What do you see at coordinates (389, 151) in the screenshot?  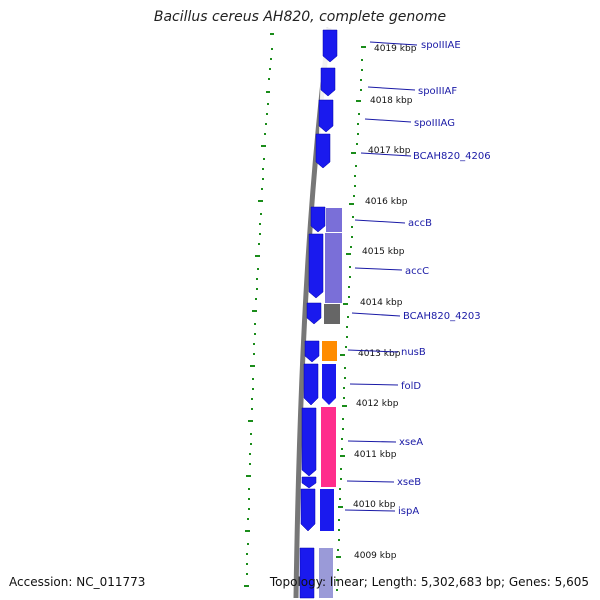 I see `kbp-label: 4017 kbp` at bounding box center [389, 151].